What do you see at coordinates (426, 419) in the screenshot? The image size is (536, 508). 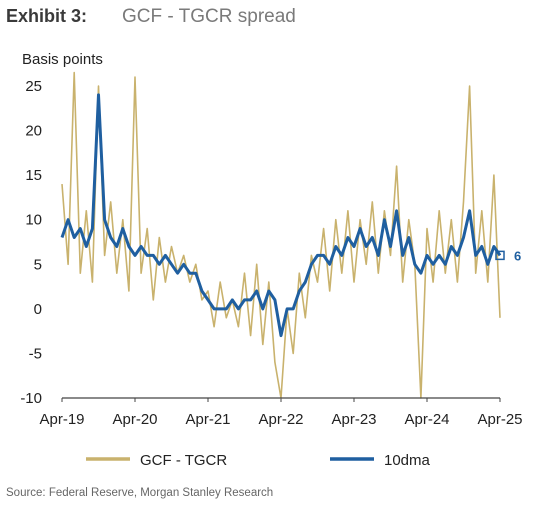 I see `x-tick-label: Apr-24` at bounding box center [426, 419].